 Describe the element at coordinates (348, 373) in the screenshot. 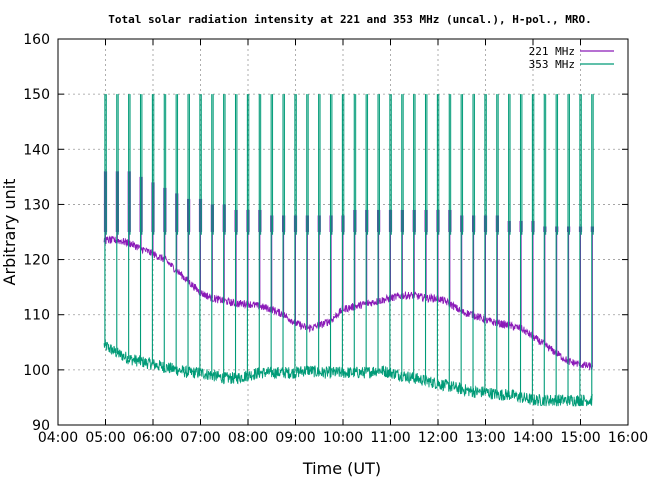

I see `series-353-line` at that location.